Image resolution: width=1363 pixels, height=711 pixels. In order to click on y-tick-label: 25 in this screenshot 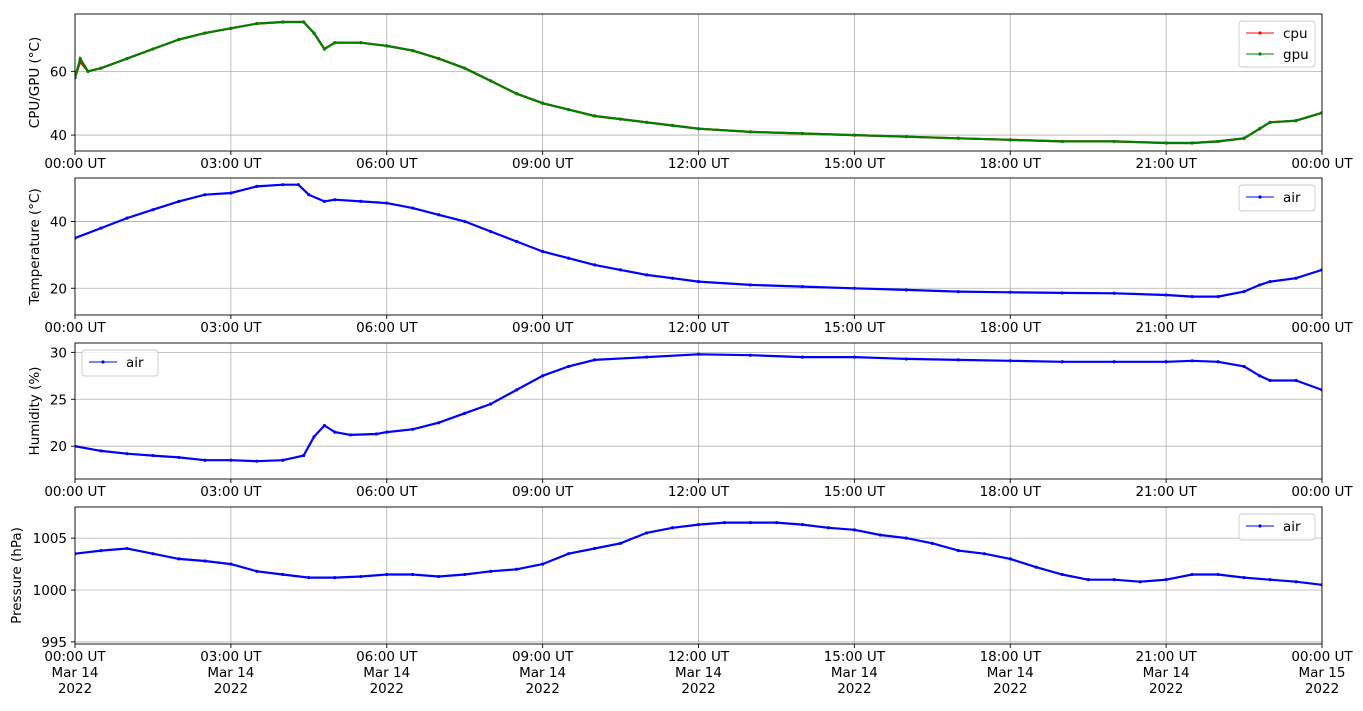, I will do `click(58, 400)`.